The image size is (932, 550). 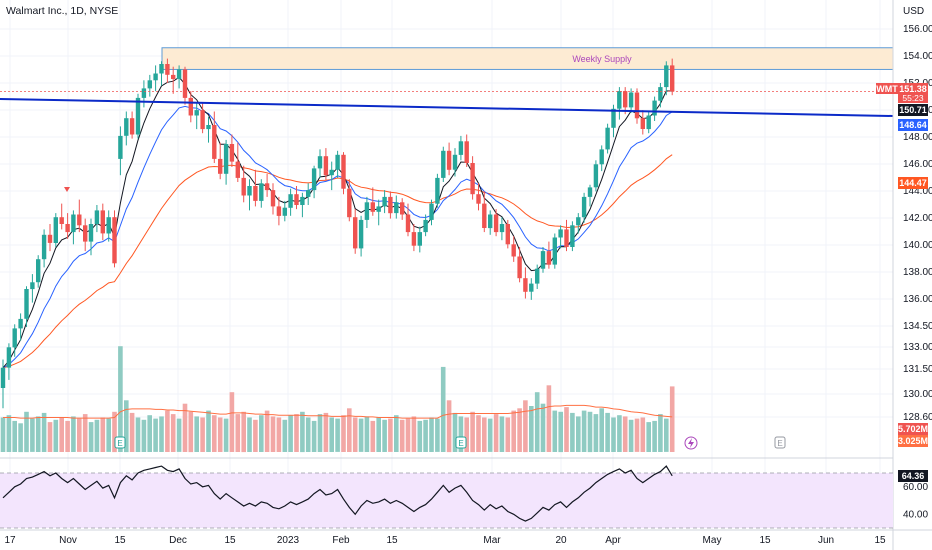 What do you see at coordinates (915, 501) in the screenshot?
I see `rsi-axis: 60.00 40.00` at bounding box center [915, 501].